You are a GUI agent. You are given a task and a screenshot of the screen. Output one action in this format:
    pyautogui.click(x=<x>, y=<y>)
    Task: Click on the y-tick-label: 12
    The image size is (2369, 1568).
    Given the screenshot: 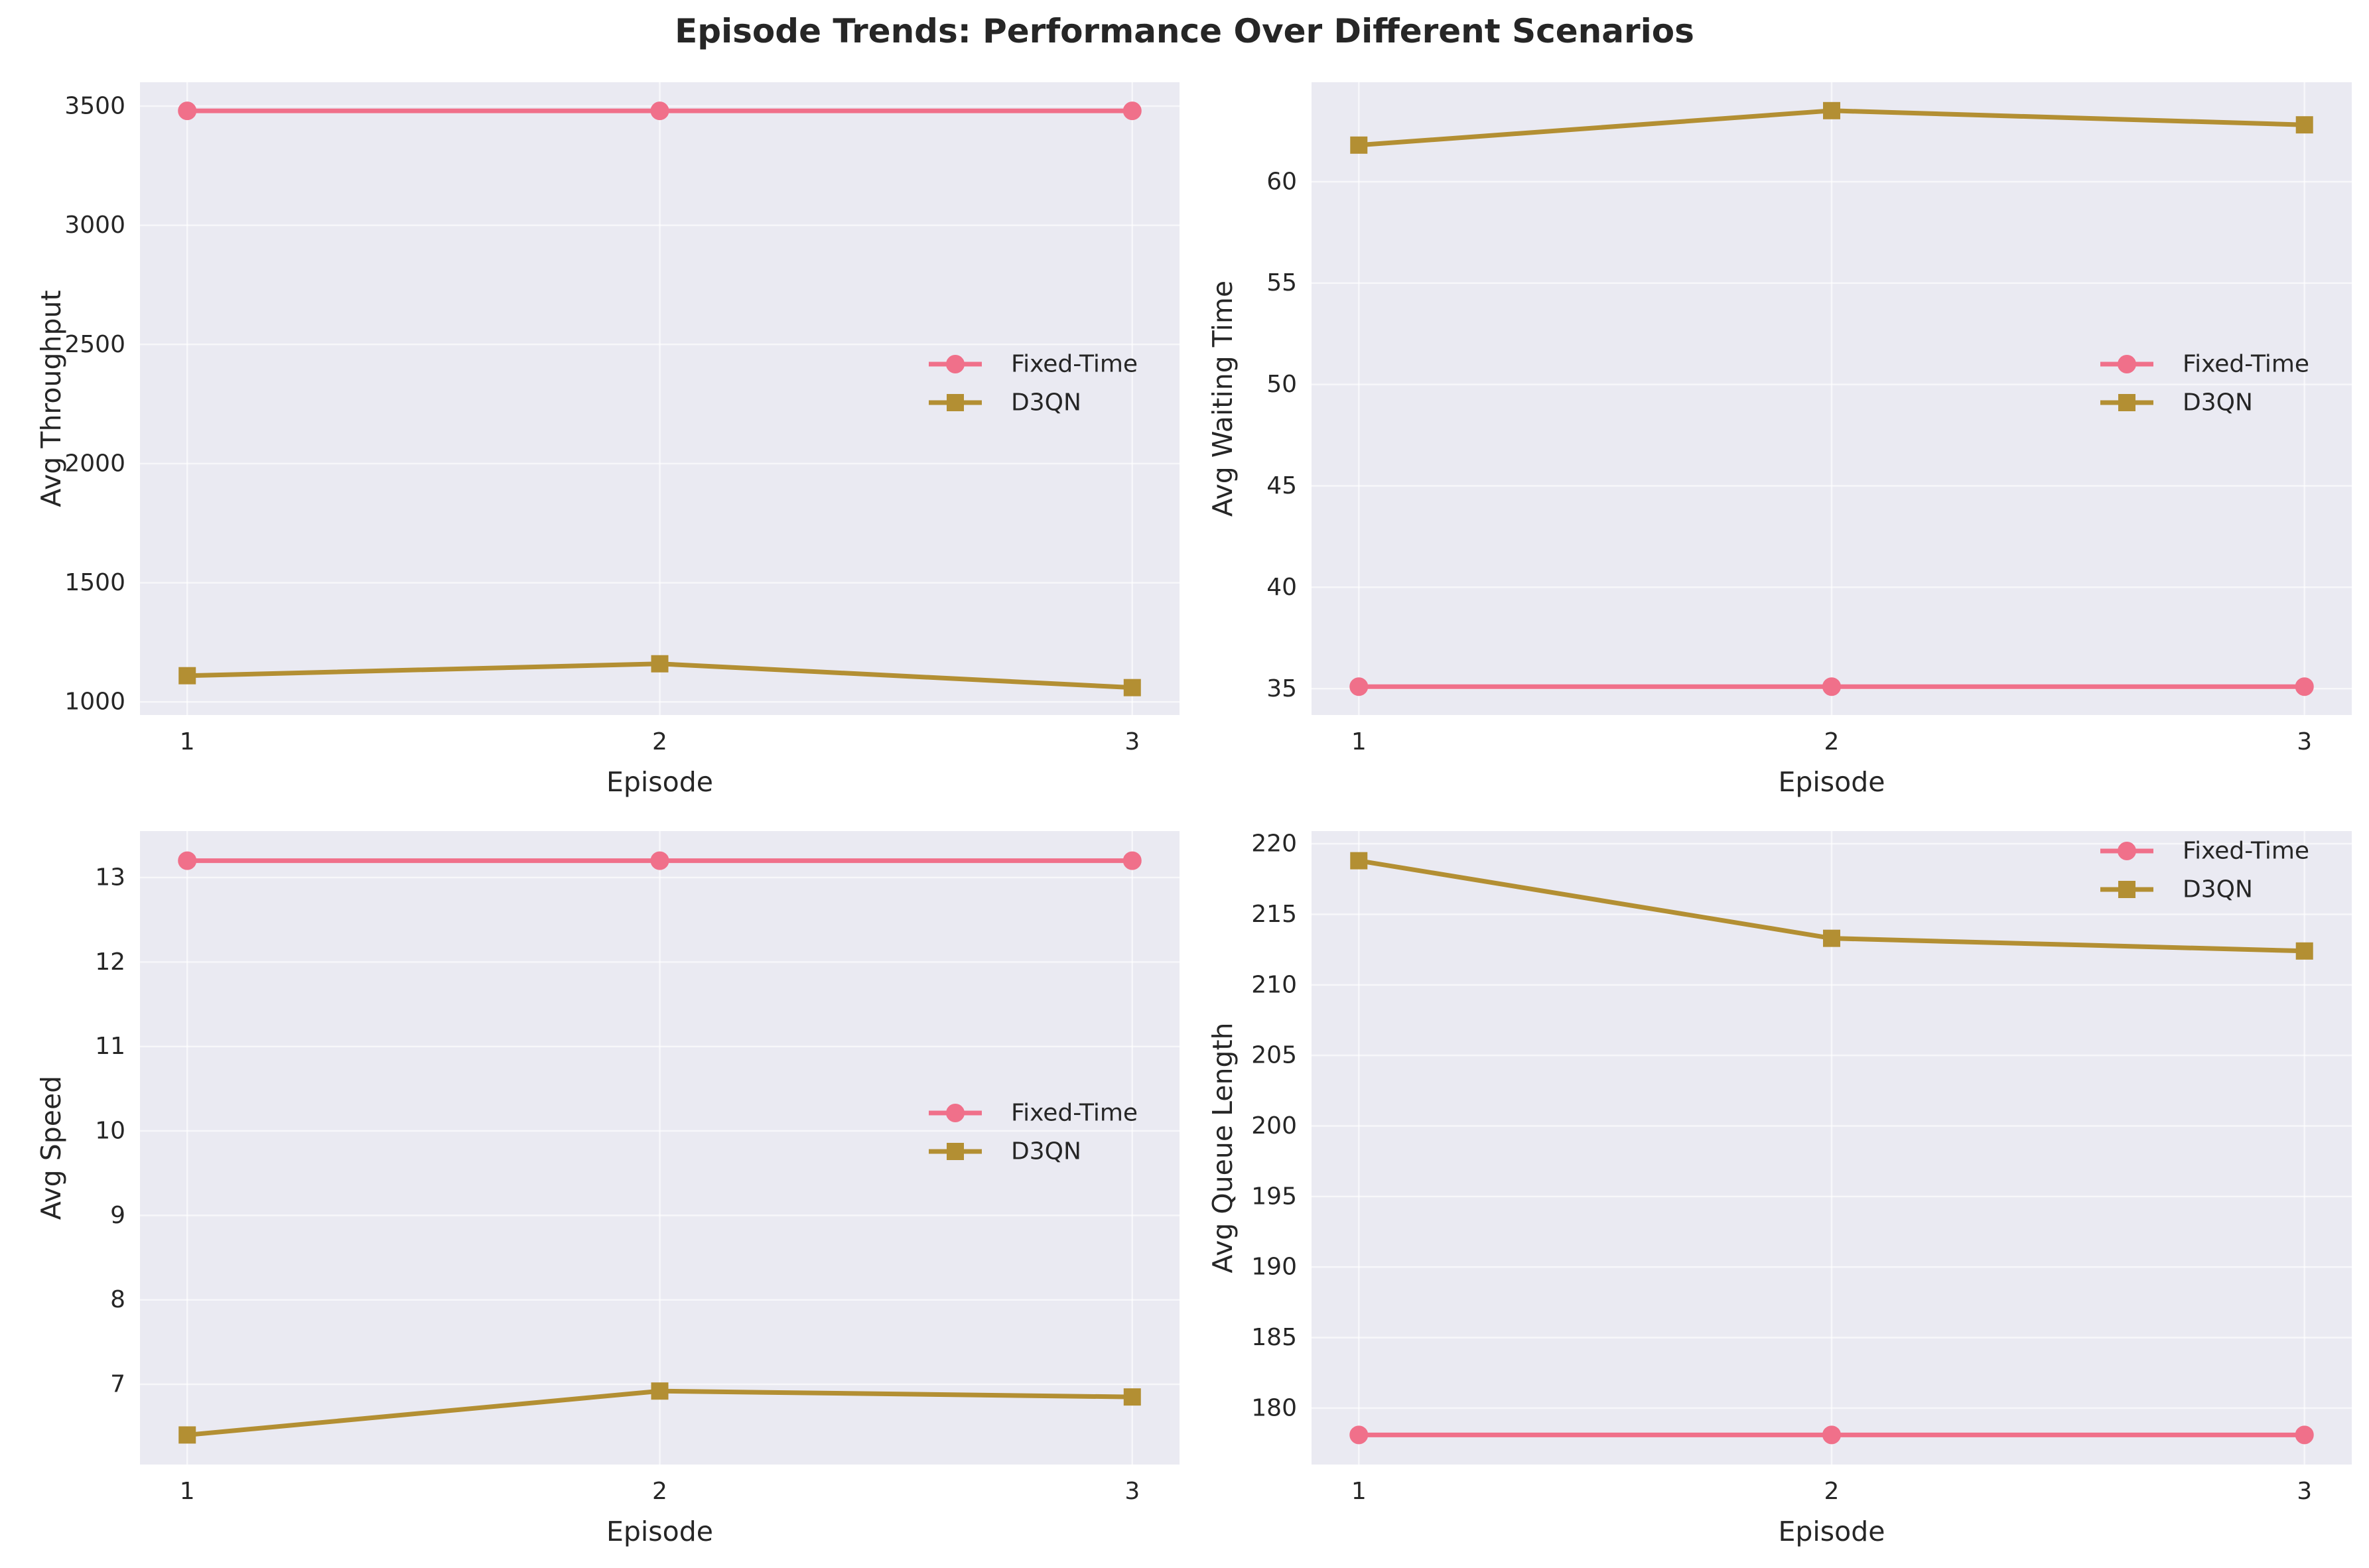 What is the action you would take?
    pyautogui.click(x=110, y=962)
    